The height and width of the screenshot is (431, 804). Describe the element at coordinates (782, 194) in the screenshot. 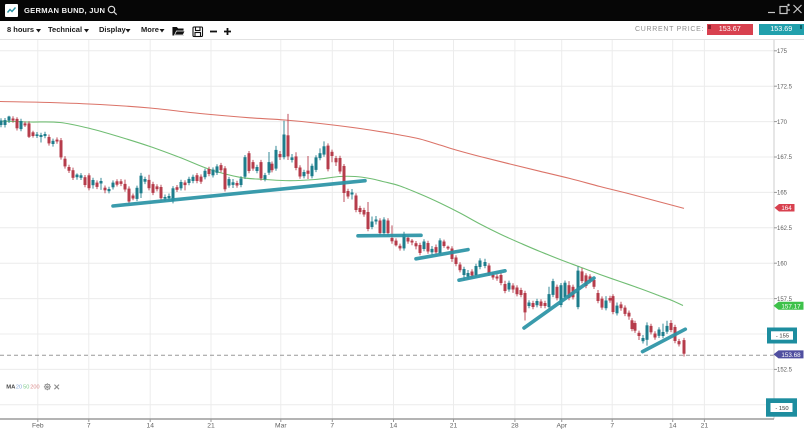

I see `svg-text: 165` at that location.